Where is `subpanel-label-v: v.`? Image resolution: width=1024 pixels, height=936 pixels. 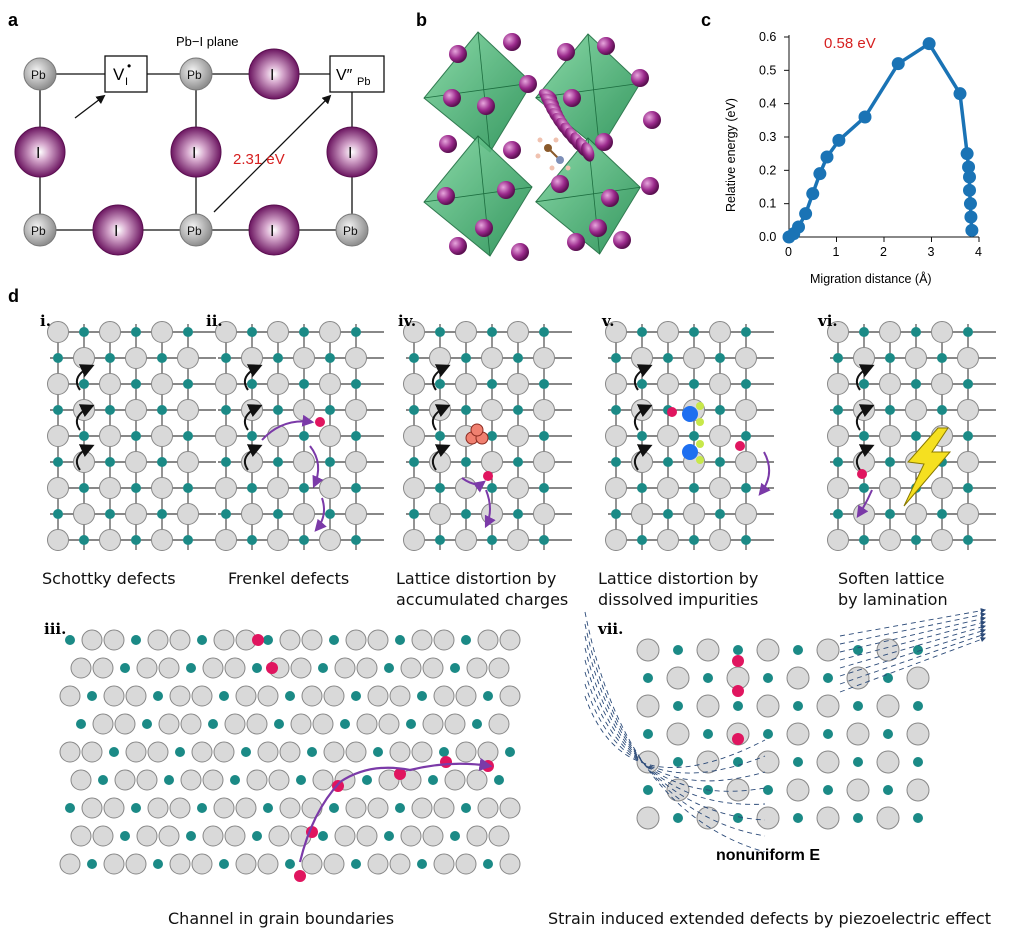 subpanel-label-v: v. is located at coordinates (607, 321).